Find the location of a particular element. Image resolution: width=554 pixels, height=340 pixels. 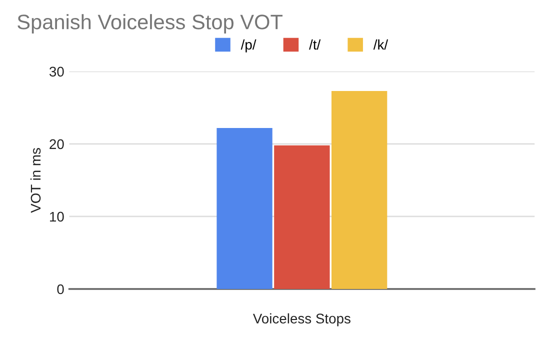

y-tick-label: 10 is located at coordinates (57, 217).